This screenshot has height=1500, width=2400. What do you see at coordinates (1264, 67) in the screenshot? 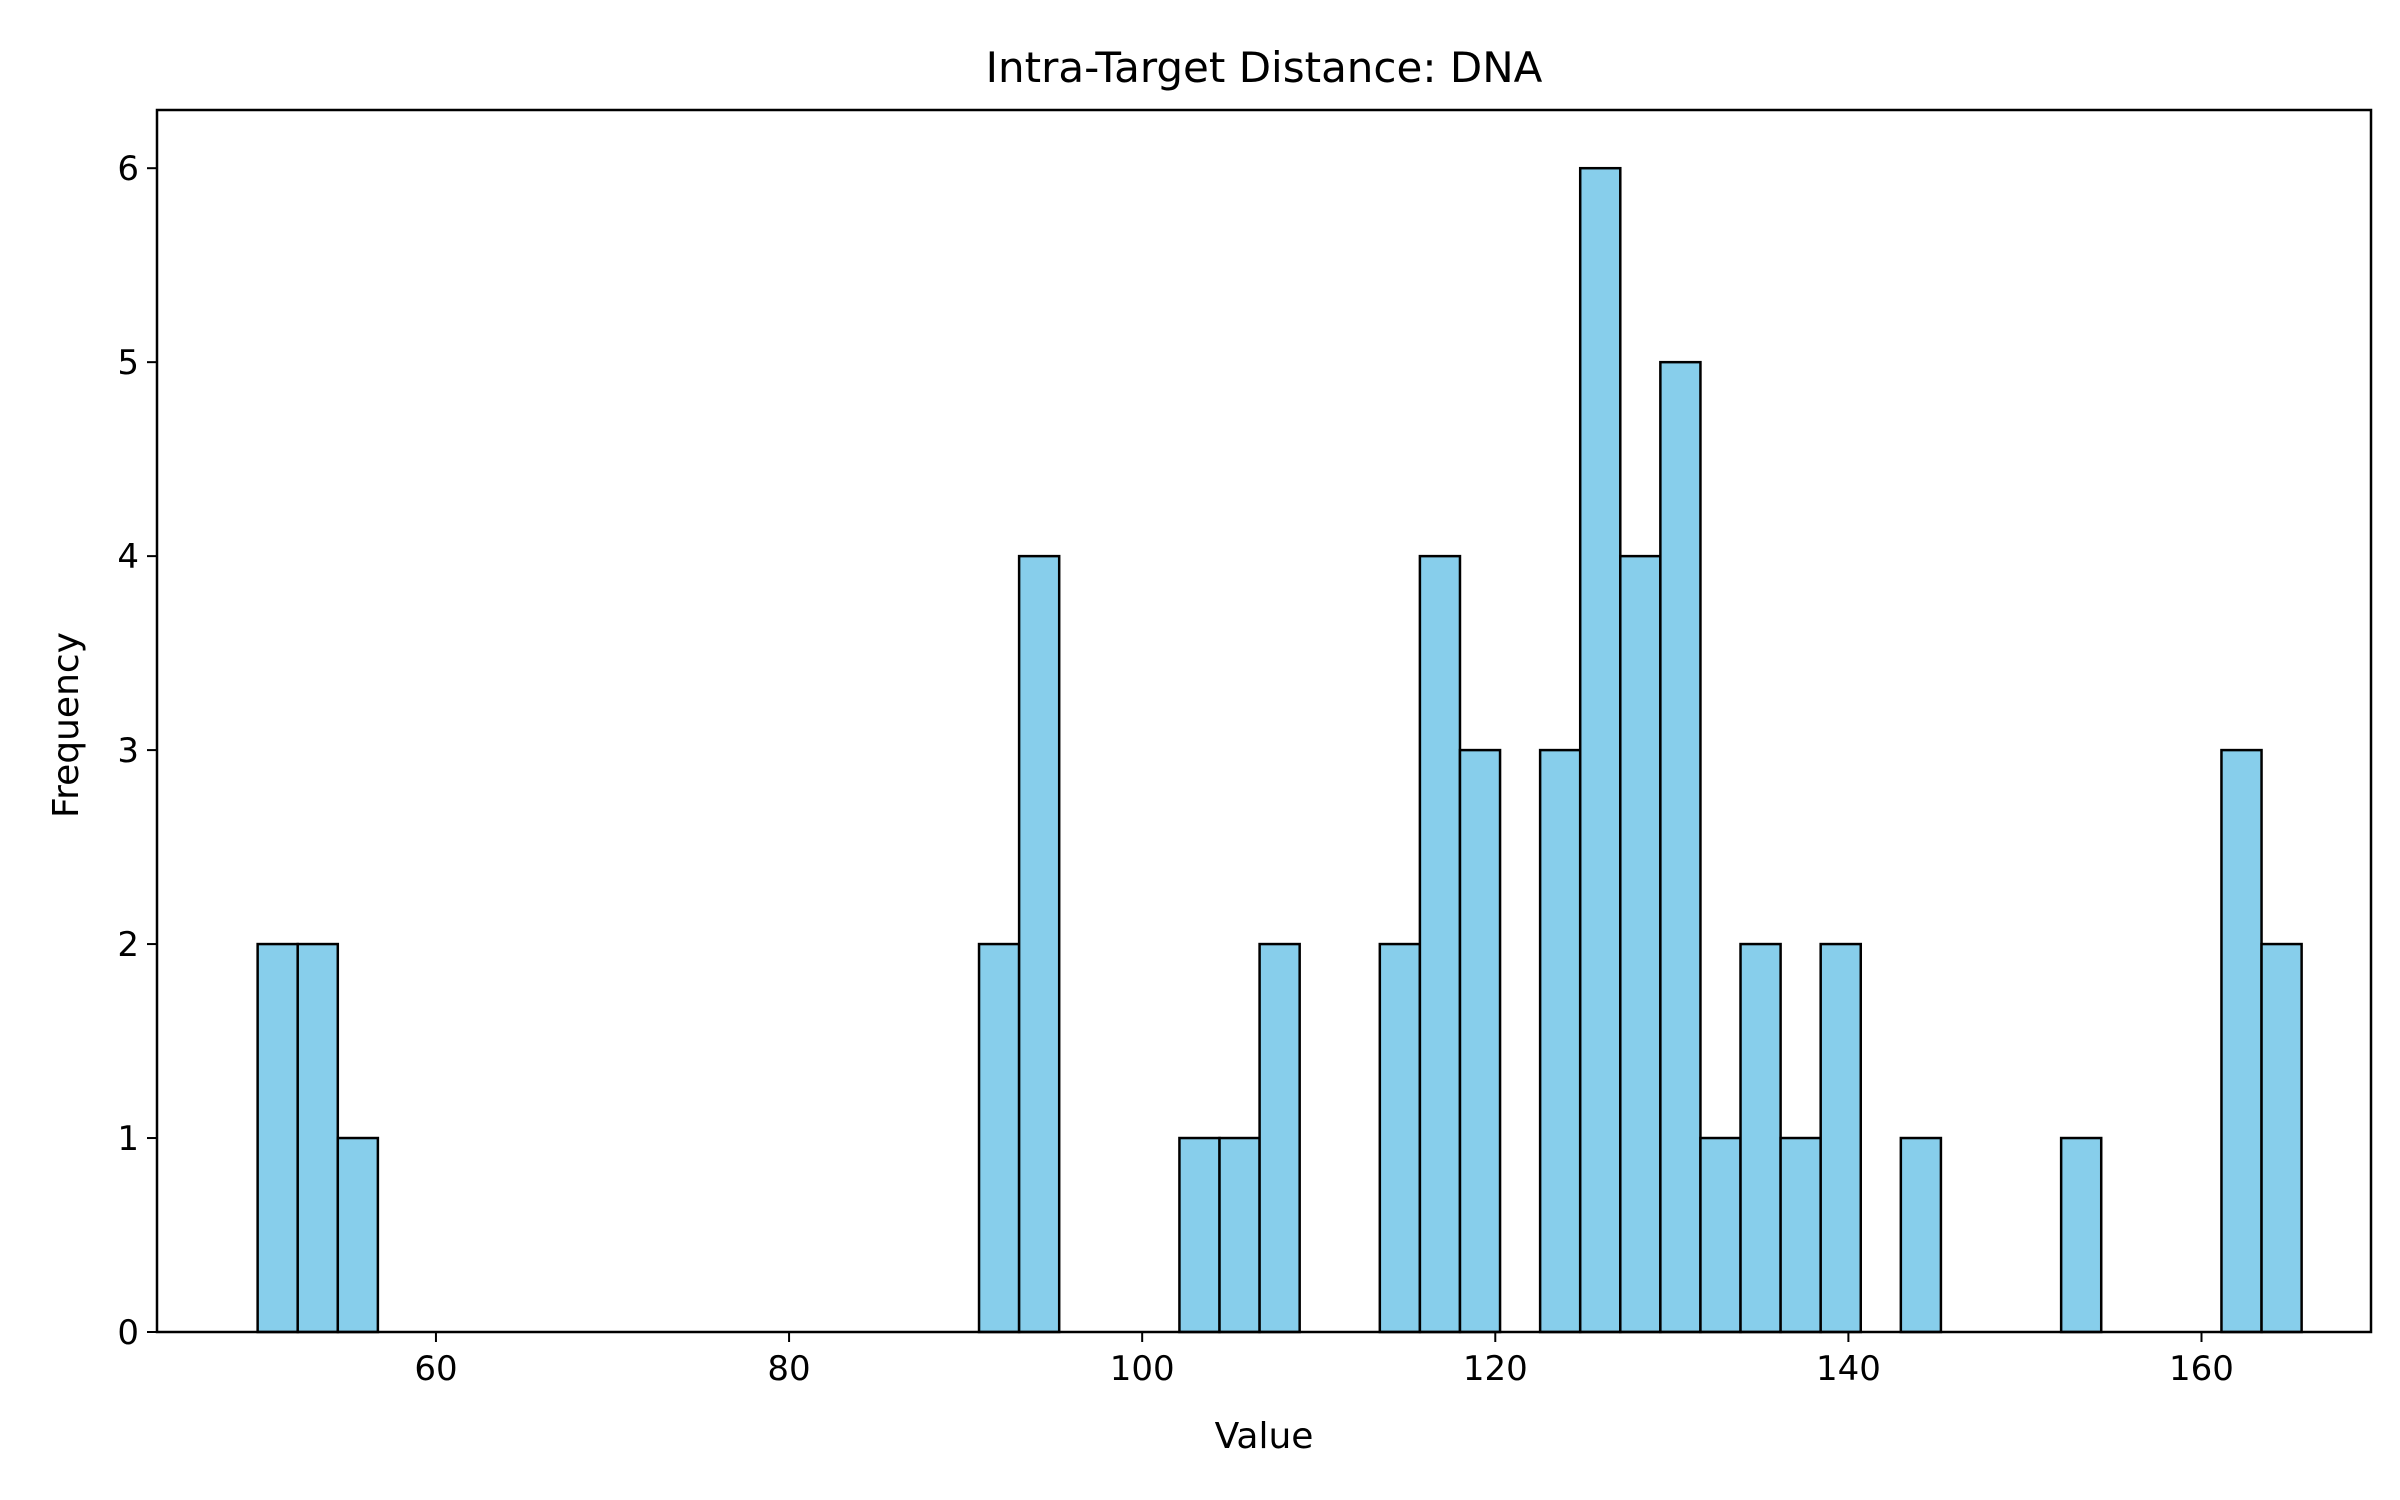
I see `chart-title: Intra-Target Distance: DNA` at bounding box center [1264, 67].